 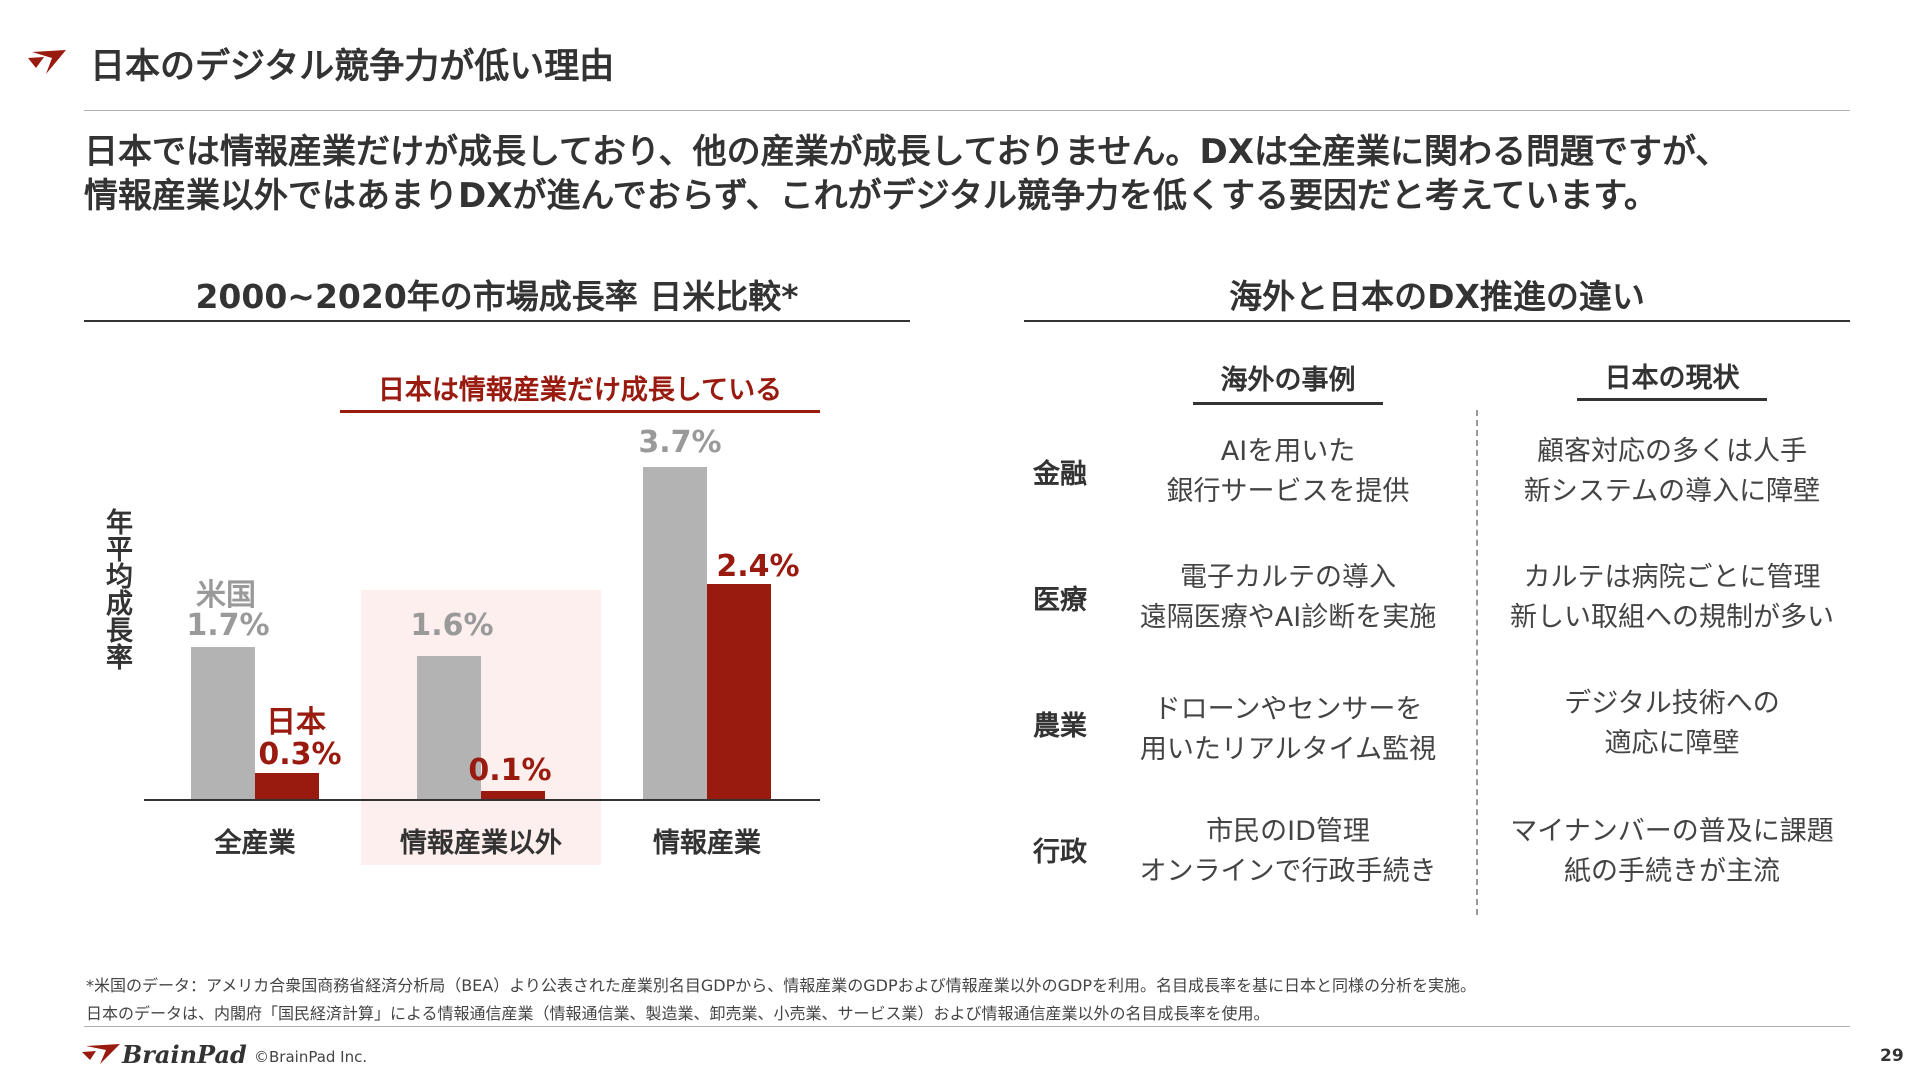 What do you see at coordinates (580, 390) in the screenshot?
I see `chart-callout: 日本は情報産業だけ成長している` at bounding box center [580, 390].